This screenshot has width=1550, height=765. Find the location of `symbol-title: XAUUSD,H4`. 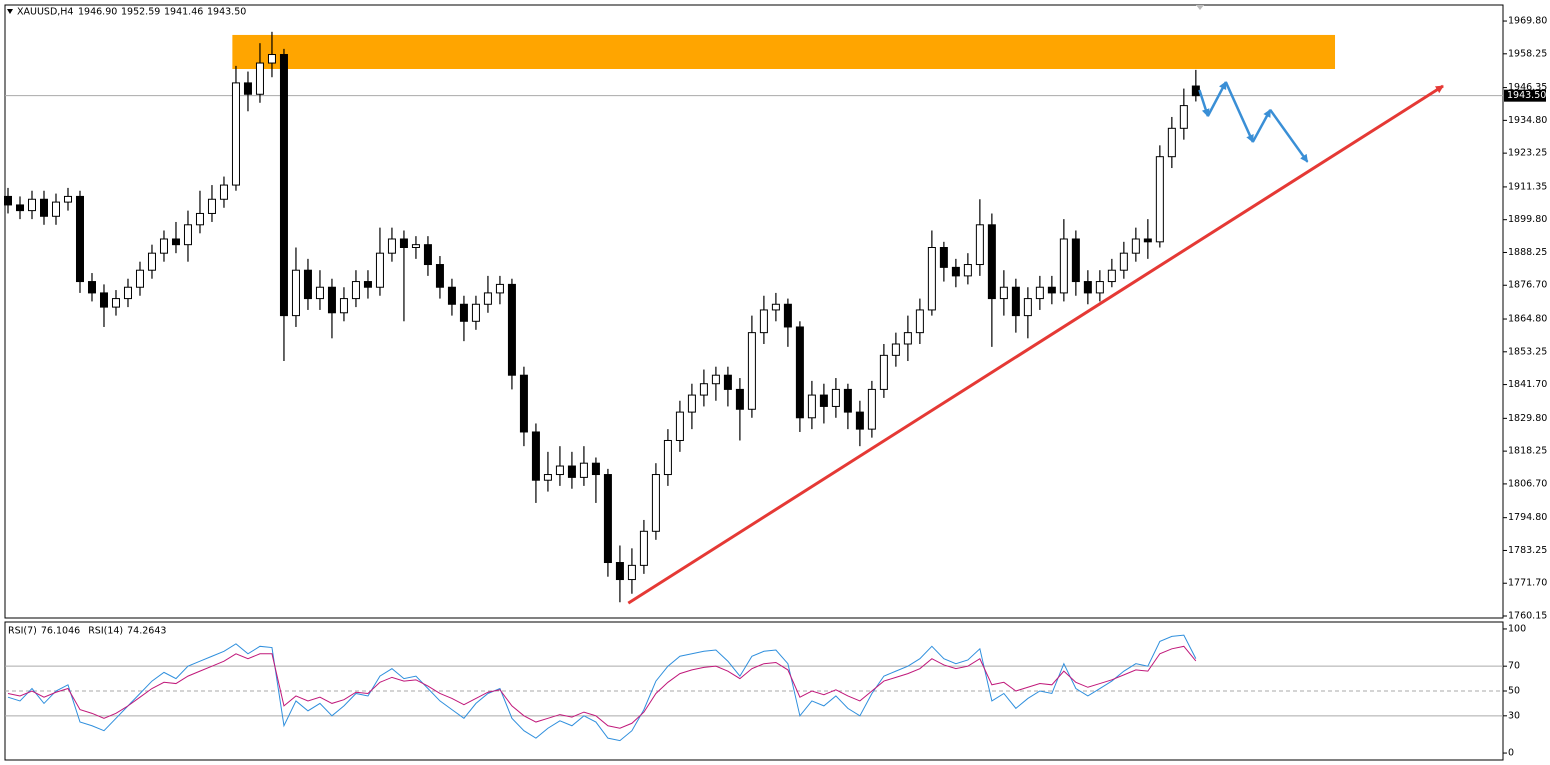

symbol-title: XAUUSD,H4 is located at coordinates (45, 12).